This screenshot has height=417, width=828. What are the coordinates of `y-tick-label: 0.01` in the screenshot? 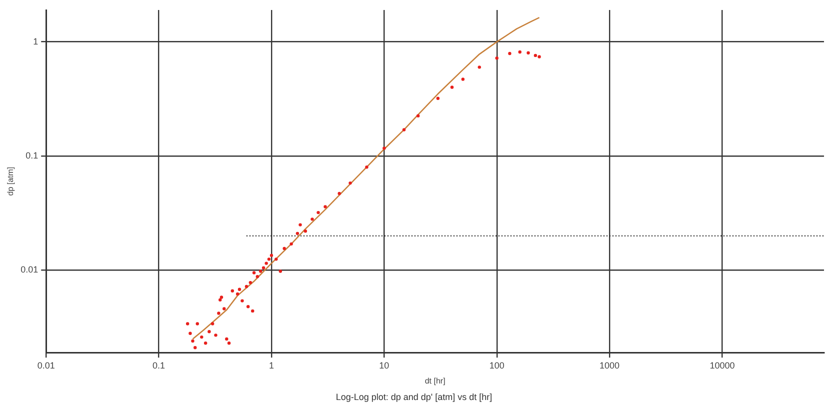 It's located at (29, 269).